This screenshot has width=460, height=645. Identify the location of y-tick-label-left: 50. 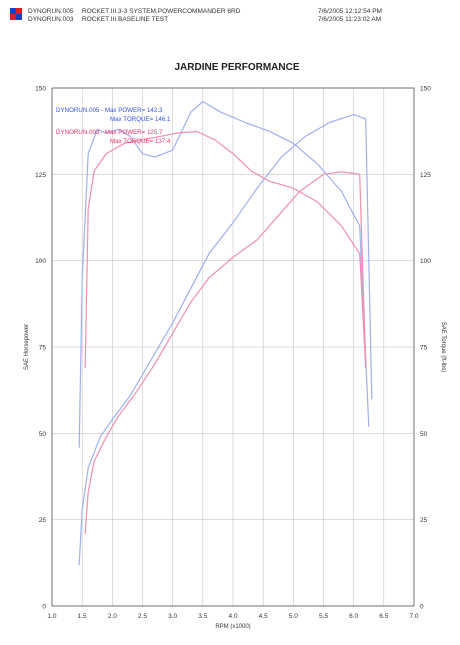
(43, 434).